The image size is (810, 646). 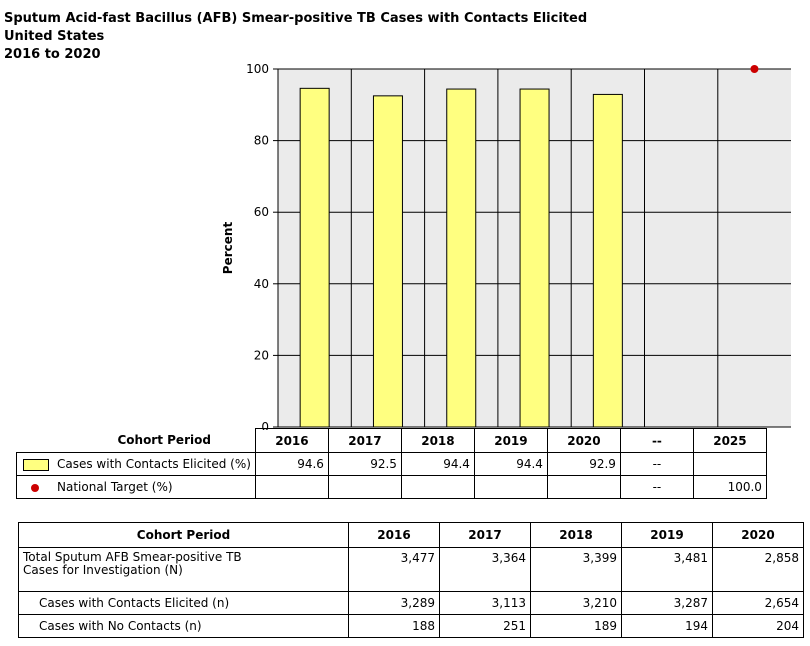 I want to click on legend-label-bars: Cases with Contacts Elicited (%), so click(x=136, y=464).